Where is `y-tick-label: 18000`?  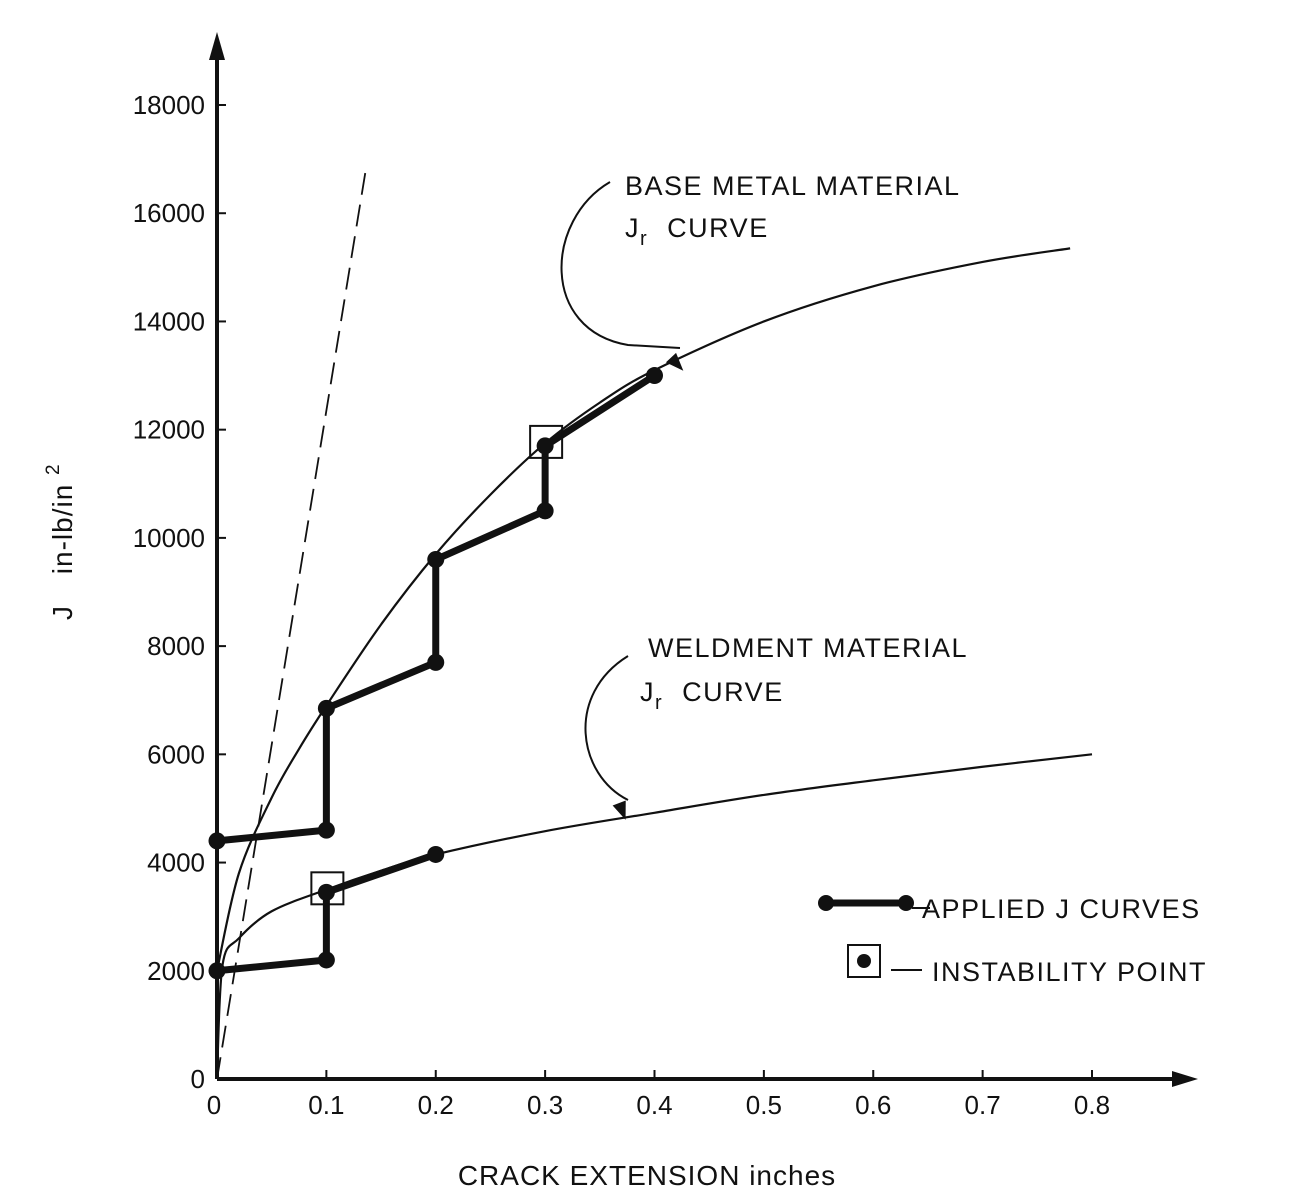 y-tick-label: 18000 is located at coordinates (169, 105).